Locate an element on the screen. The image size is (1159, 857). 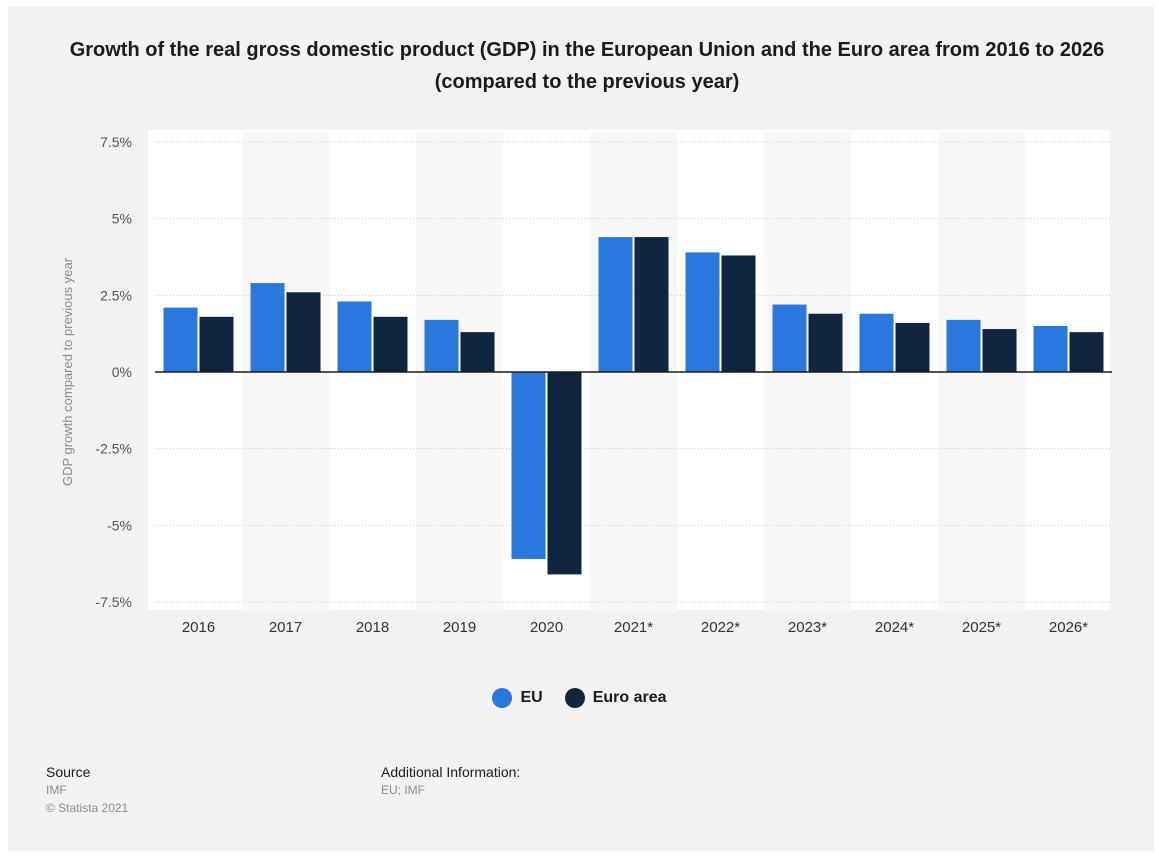
x-tick-label: 2016 is located at coordinates (198, 627).